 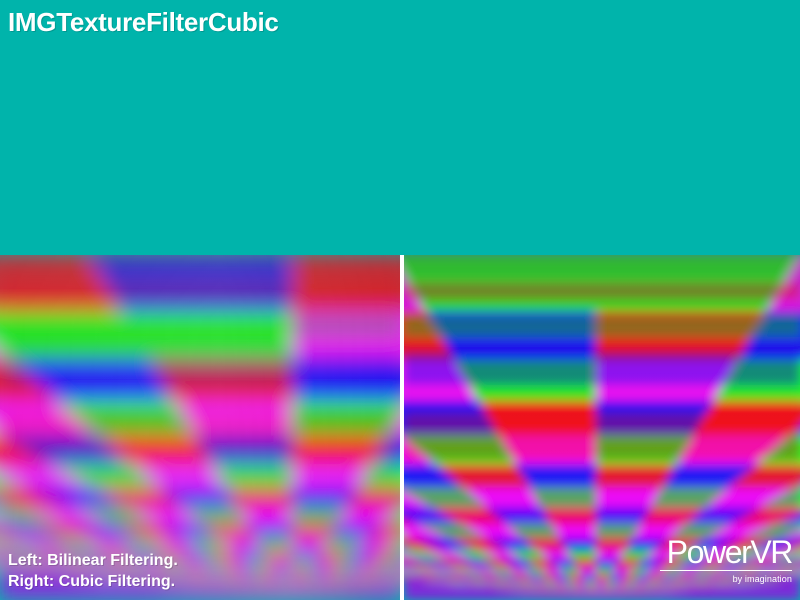 I want to click on logo-rule, so click(x=726, y=570).